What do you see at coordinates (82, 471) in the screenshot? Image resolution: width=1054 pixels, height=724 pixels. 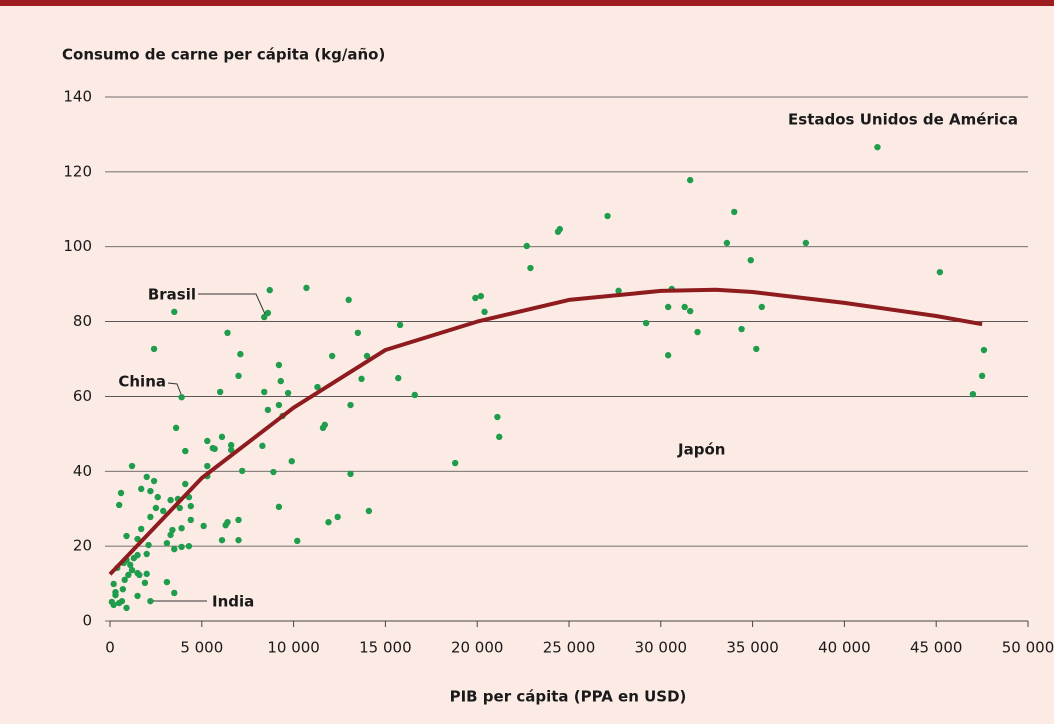 I see `y-tick-label: 40` at bounding box center [82, 471].